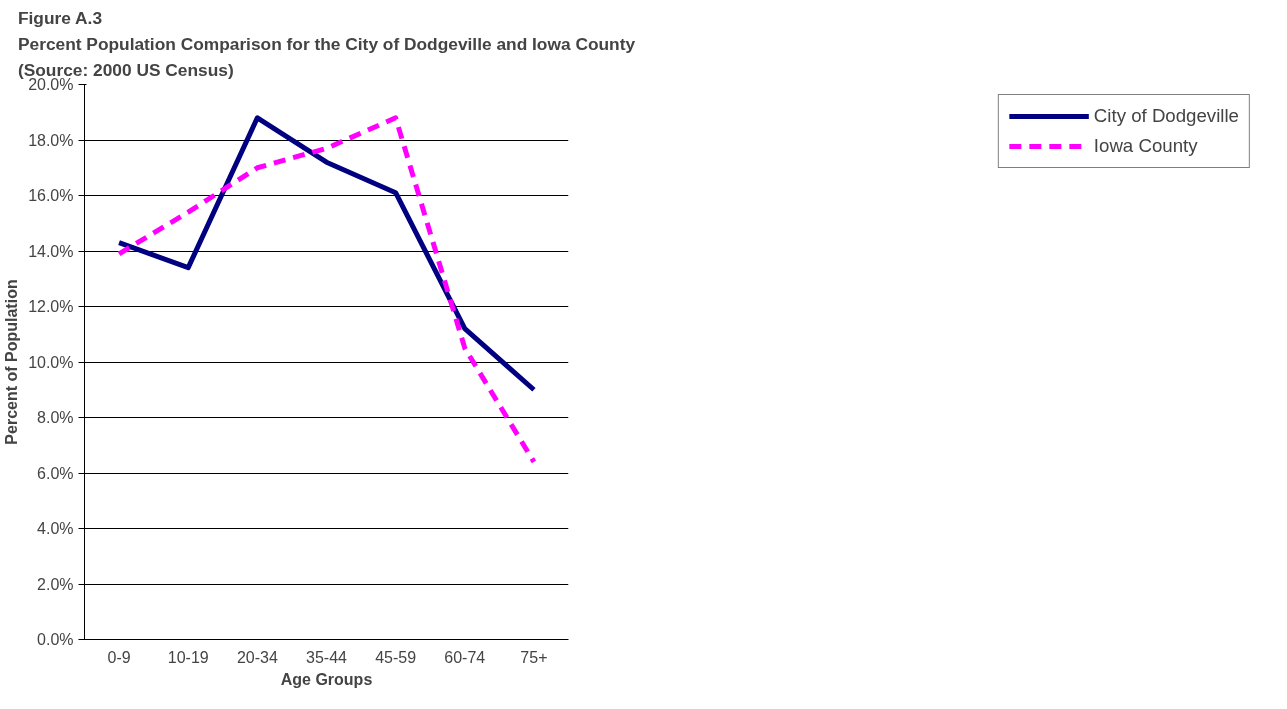 The width and height of the screenshot is (1287, 709). Describe the element at coordinates (51, 251) in the screenshot. I see `y-tick-label: 14.0%` at that location.